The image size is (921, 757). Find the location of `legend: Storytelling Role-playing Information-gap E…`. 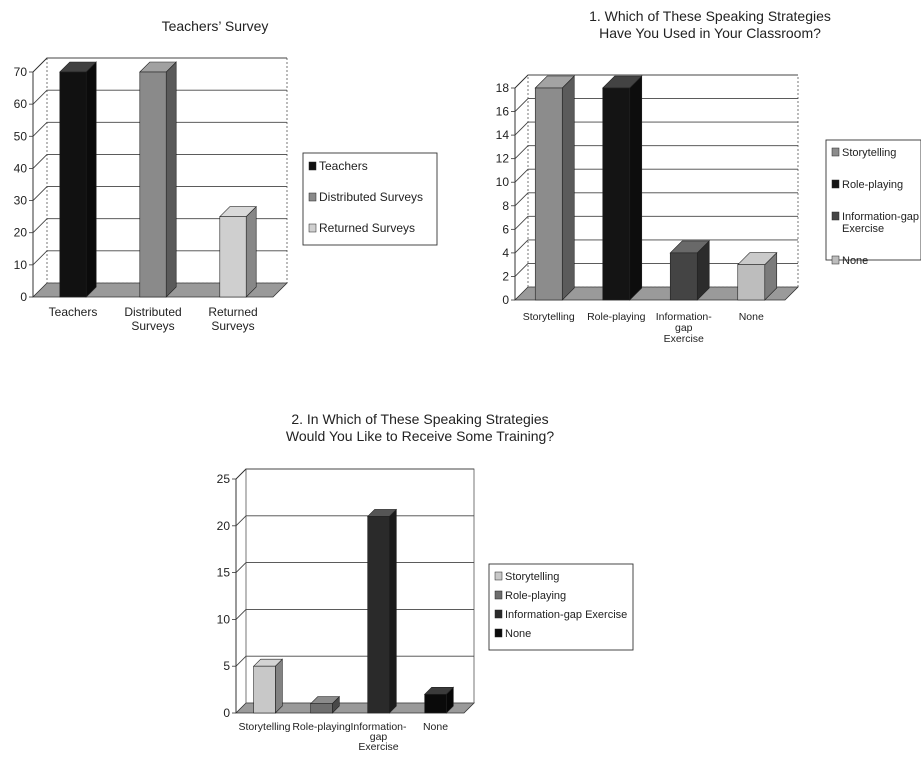

legend: Storytelling Role-playing Information-gap E… is located at coordinates (873, 203).